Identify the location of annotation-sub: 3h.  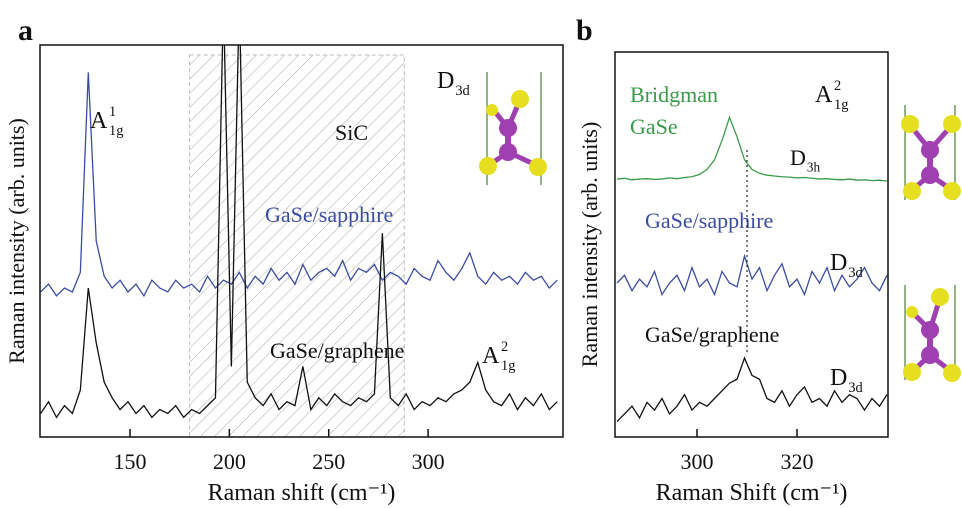
(814, 167).